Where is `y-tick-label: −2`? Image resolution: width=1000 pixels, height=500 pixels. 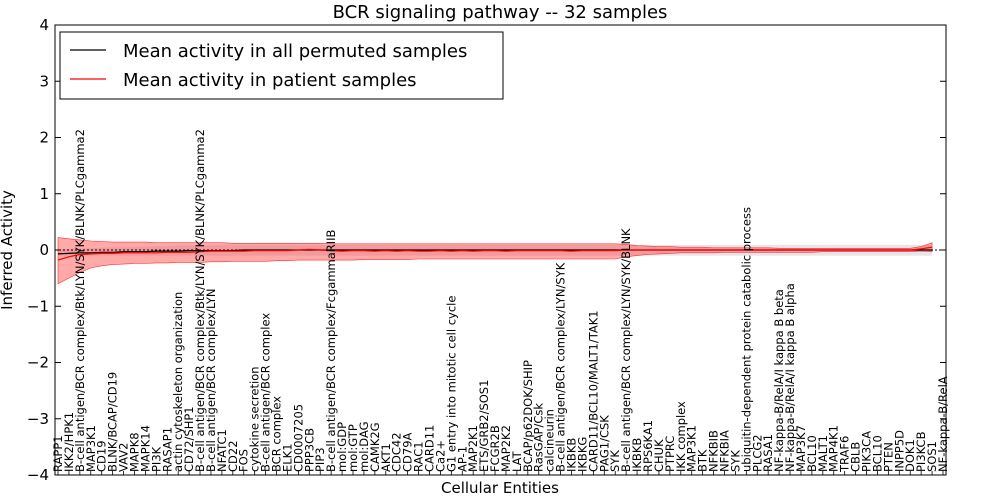
y-tick-label: −2 is located at coordinates (38, 363).